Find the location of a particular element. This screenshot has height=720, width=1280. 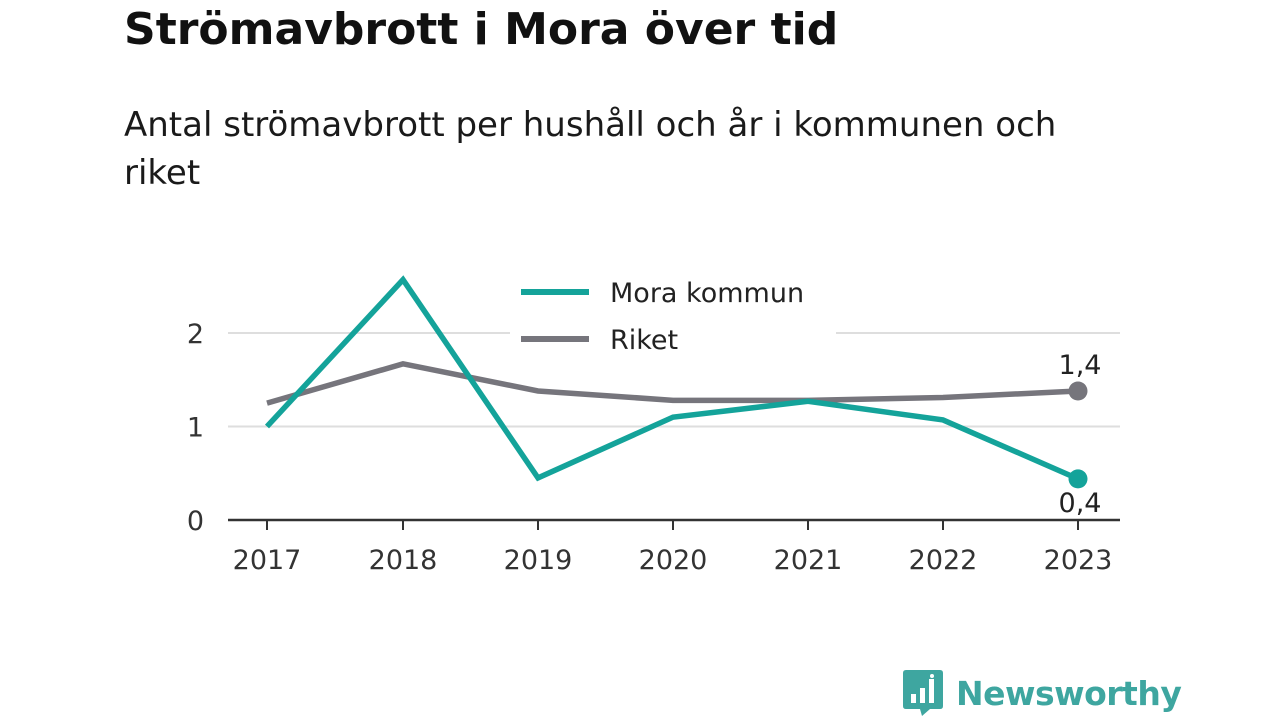

data-label: 1,4 is located at coordinates (1080, 365).